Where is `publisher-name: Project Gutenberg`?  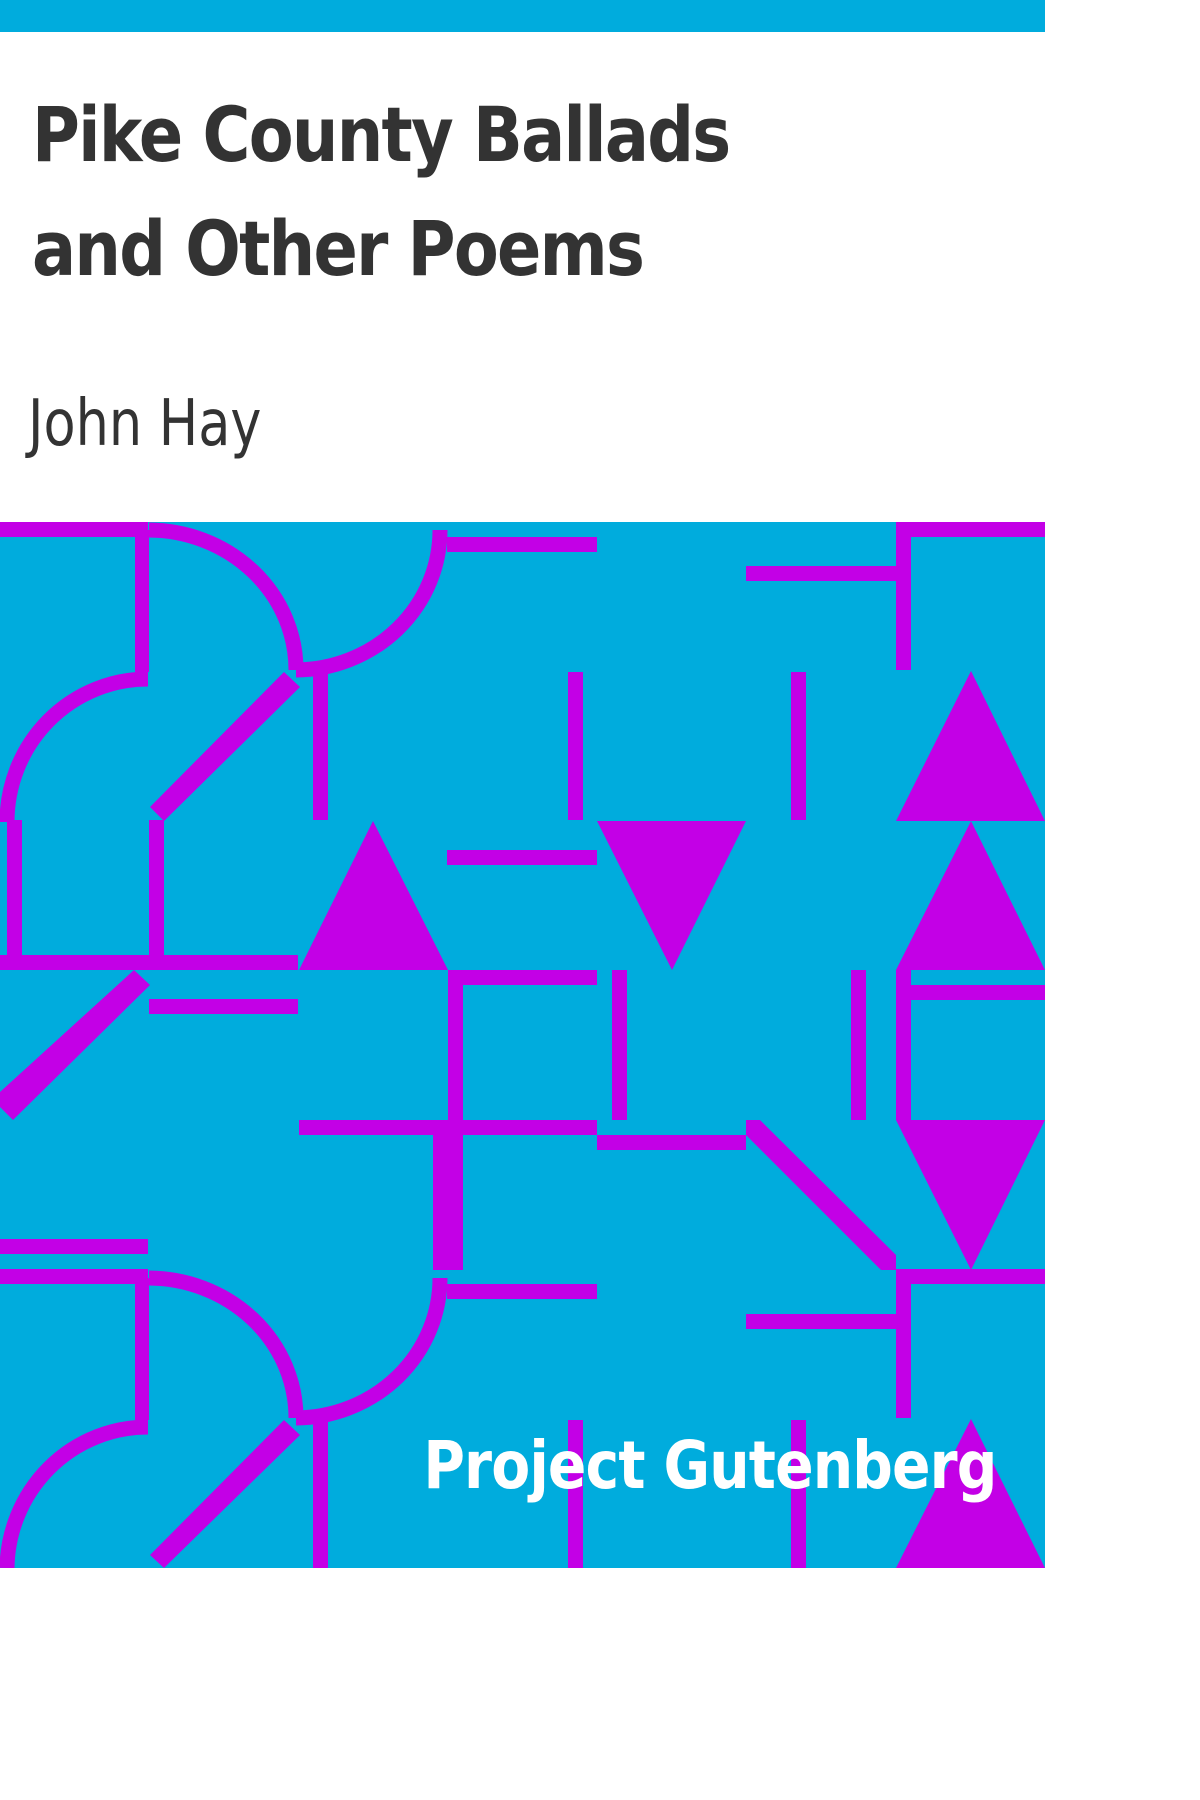
publisher-name: Project Gutenberg is located at coordinates (710, 1465).